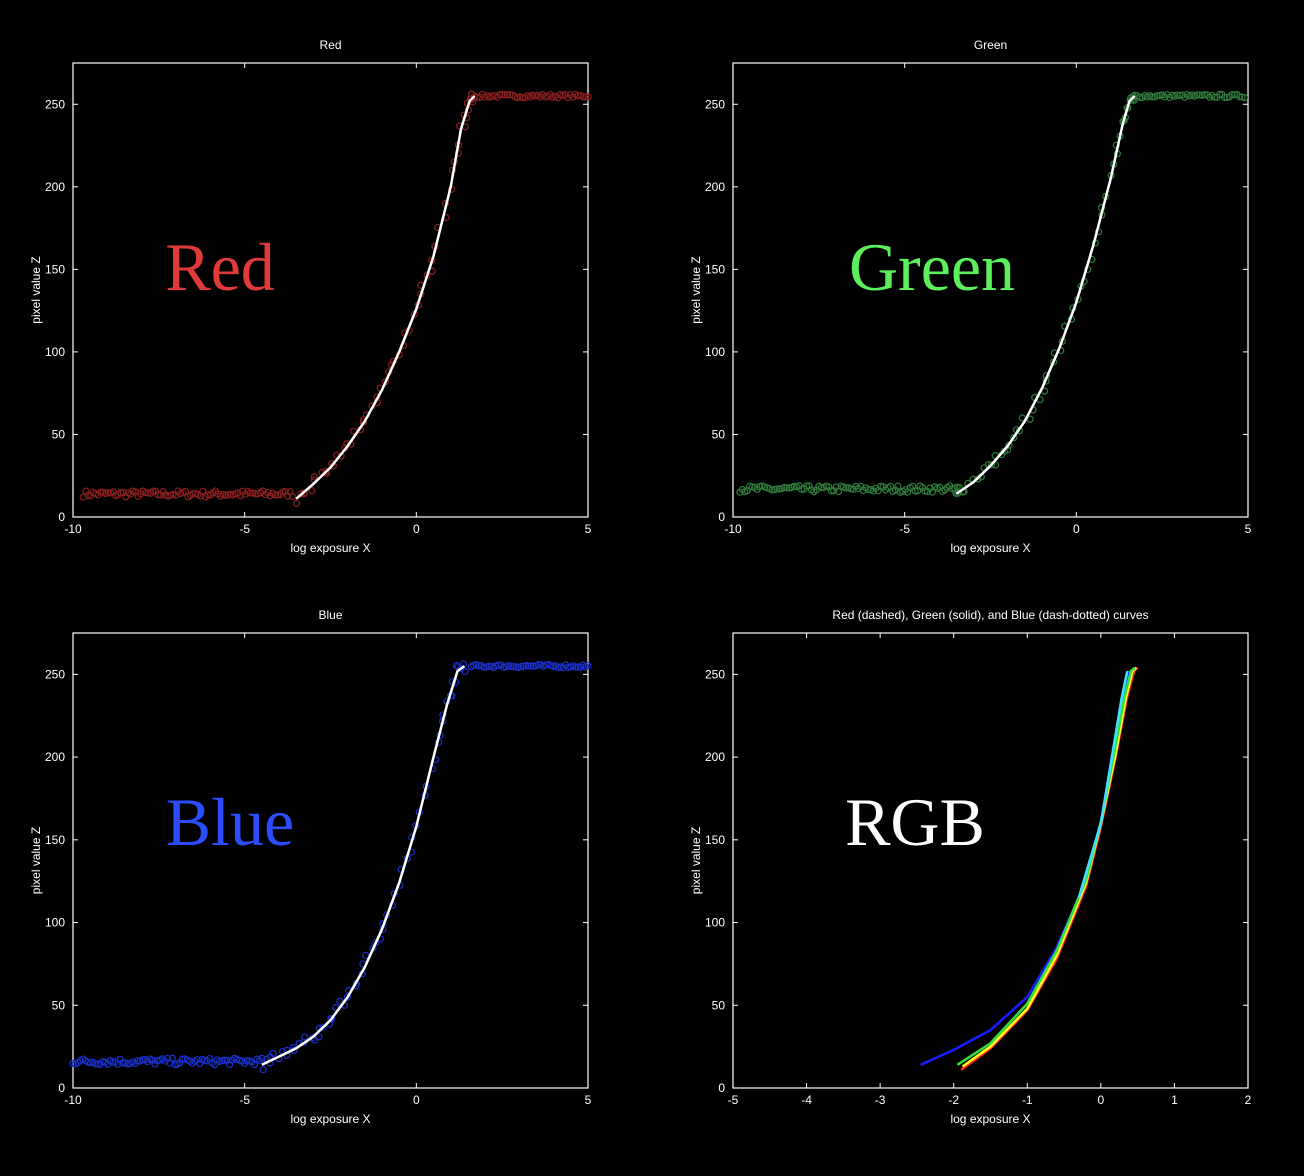 The image size is (1304, 1176). What do you see at coordinates (806, 1100) in the screenshot?
I see `x-tick-label: -4` at bounding box center [806, 1100].